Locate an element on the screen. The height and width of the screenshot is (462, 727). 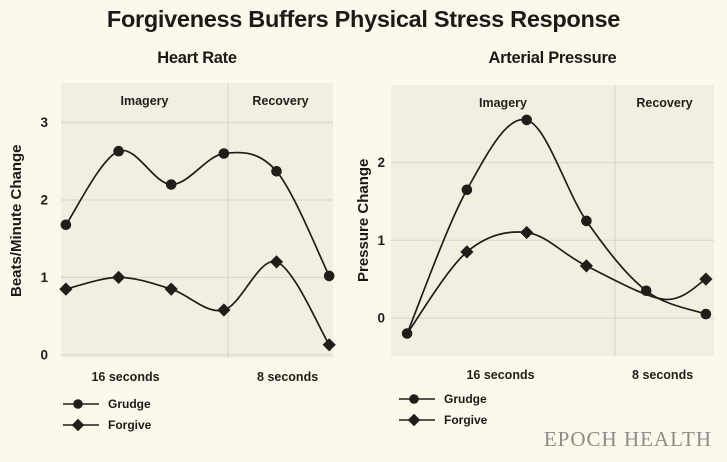
brand-logo: EPOCH HEALTH is located at coordinates (627, 439).